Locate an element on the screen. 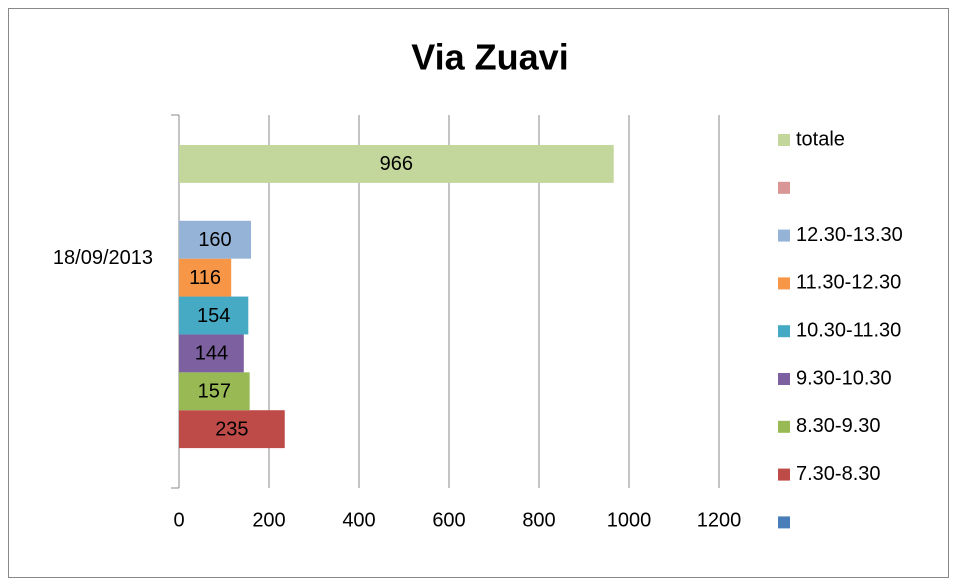 The width and height of the screenshot is (957, 583). data-label: 157 is located at coordinates (214, 392).